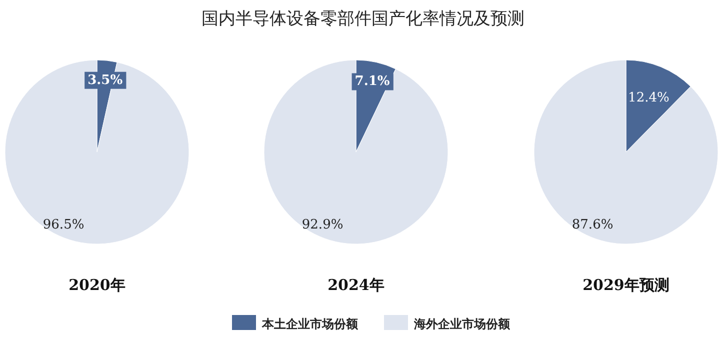 The image size is (726, 338). What do you see at coordinates (372, 82) in the screenshot?
I see `data-label: 7.1%` at bounding box center [372, 82].